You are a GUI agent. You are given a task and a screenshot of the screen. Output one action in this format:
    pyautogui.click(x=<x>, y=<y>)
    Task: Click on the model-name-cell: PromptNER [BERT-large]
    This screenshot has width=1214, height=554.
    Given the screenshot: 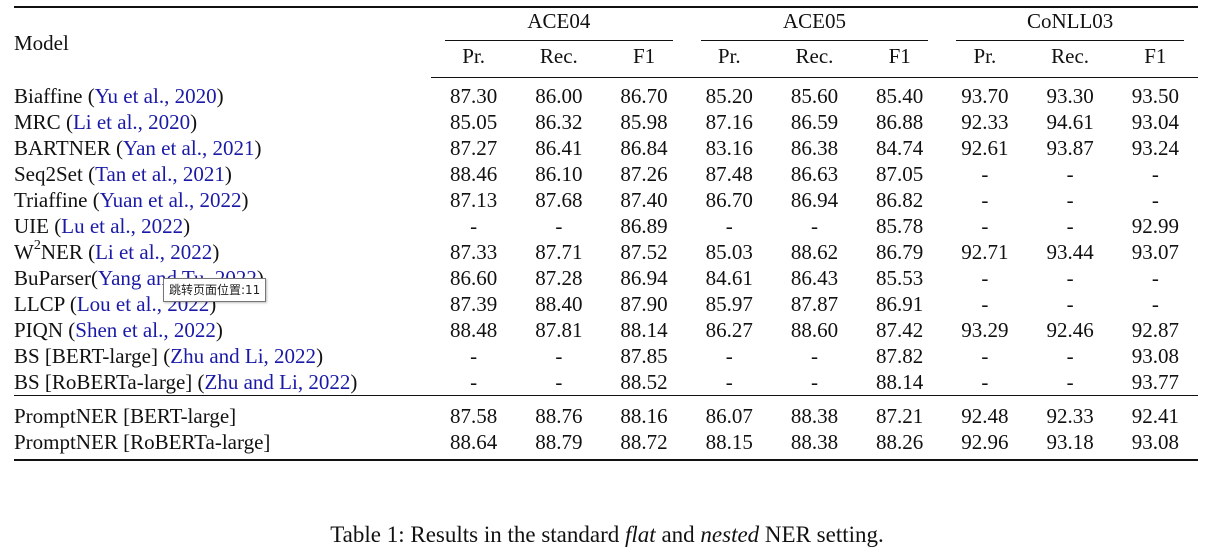 What is the action you would take?
    pyautogui.click(x=223, y=412)
    